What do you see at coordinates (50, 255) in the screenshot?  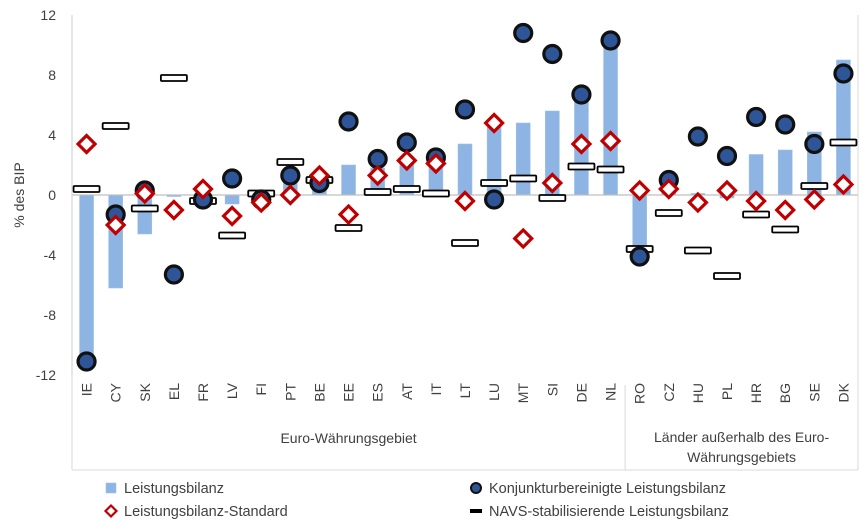 I see `y-tick-label: -4` at bounding box center [50, 255].